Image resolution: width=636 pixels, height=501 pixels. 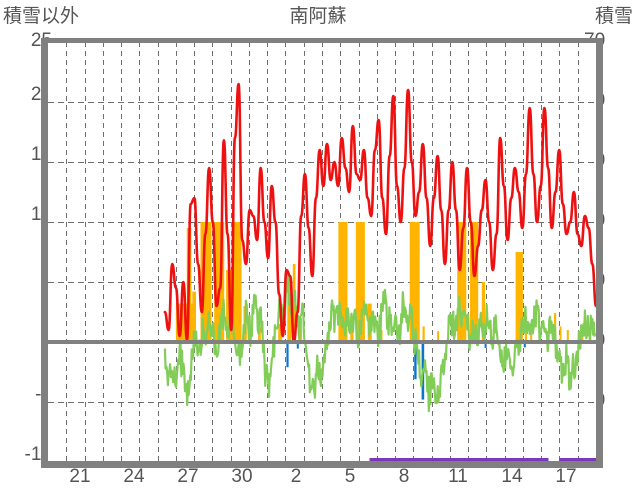 What do you see at coordinates (350, 476) in the screenshot?
I see `xtick-5: 5` at bounding box center [350, 476].